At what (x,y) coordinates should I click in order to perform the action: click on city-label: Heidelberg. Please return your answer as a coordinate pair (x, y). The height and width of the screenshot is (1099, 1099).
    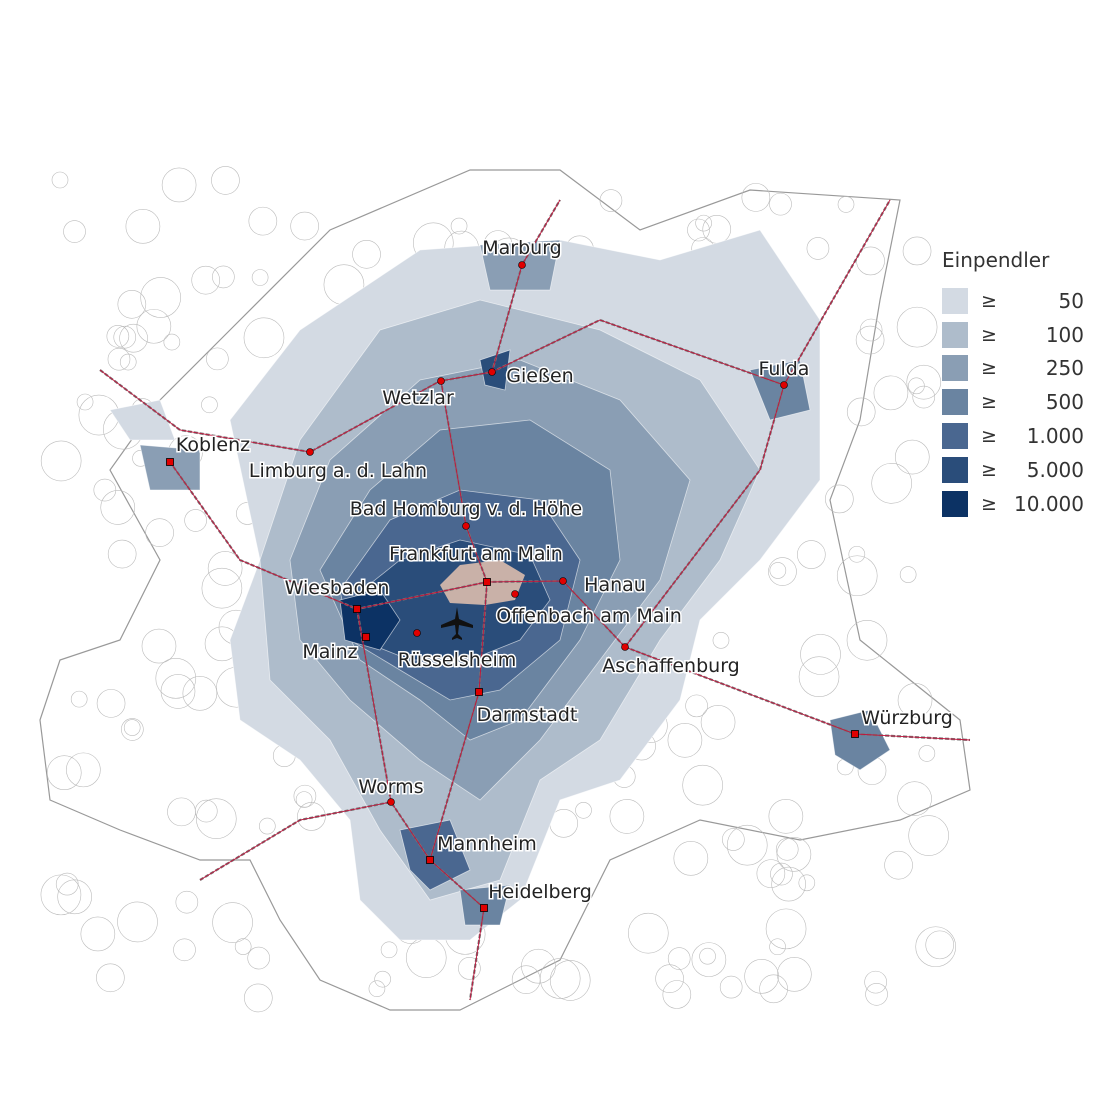
    Looking at the image, I should click on (540, 892).